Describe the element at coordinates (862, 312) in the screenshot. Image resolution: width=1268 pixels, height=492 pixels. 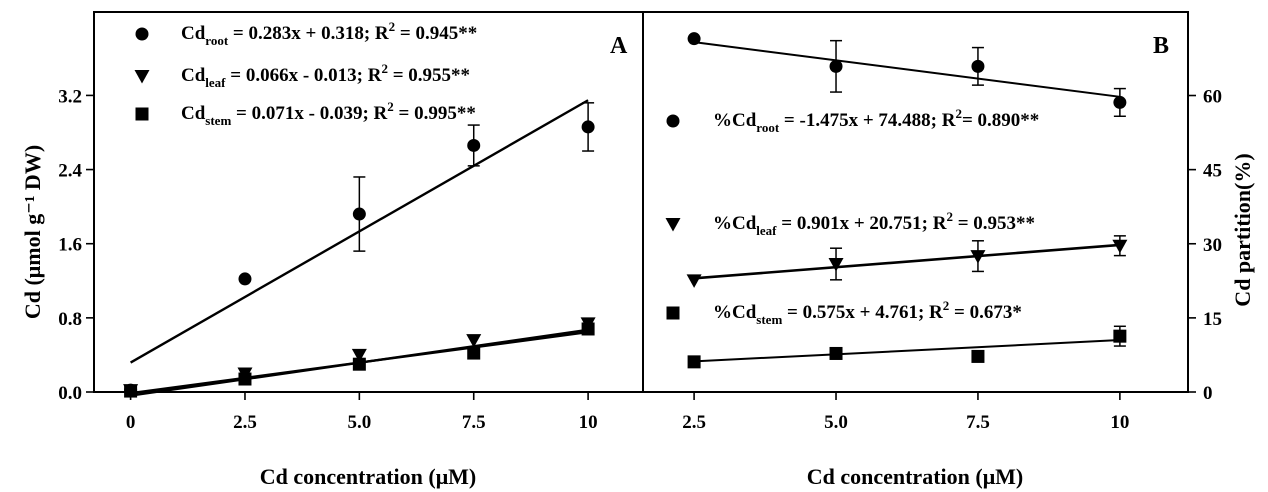
I see `equation-part: = 0.575x + 4.761; R` at that location.